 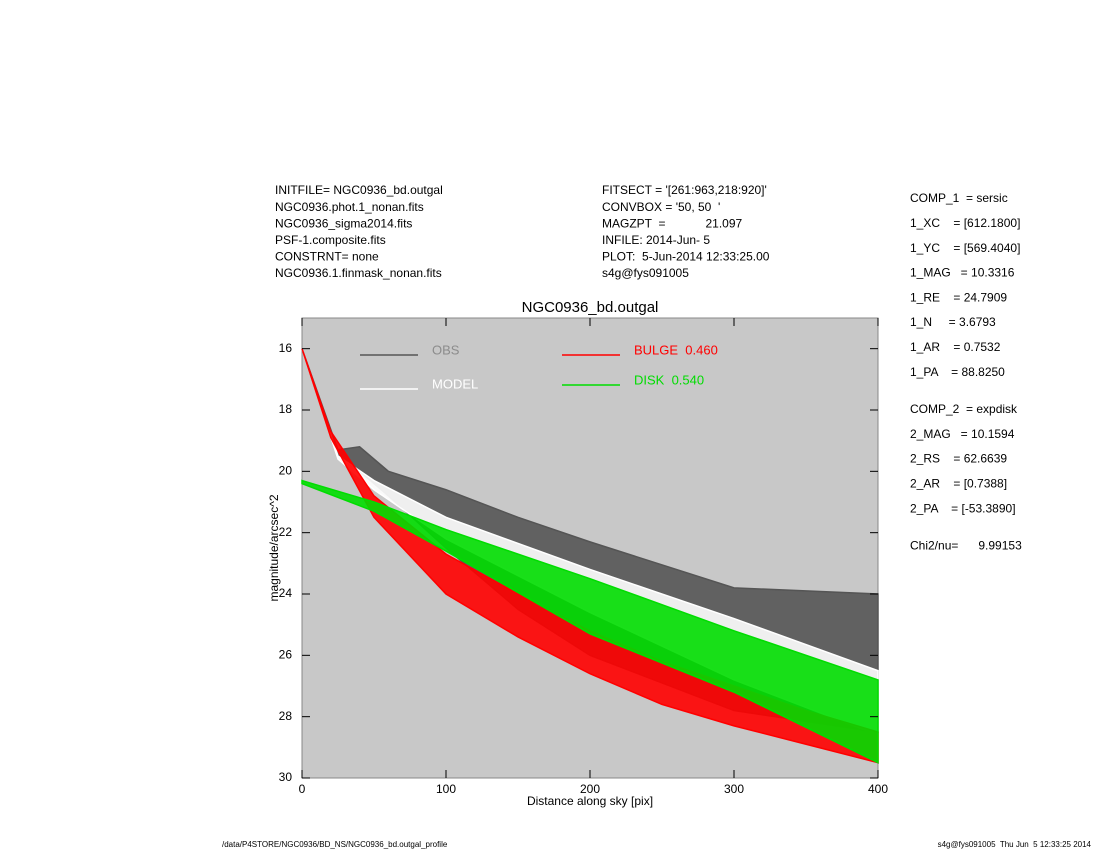 I want to click on param-line: 2_PA = [-53.3890], so click(x=963, y=508).